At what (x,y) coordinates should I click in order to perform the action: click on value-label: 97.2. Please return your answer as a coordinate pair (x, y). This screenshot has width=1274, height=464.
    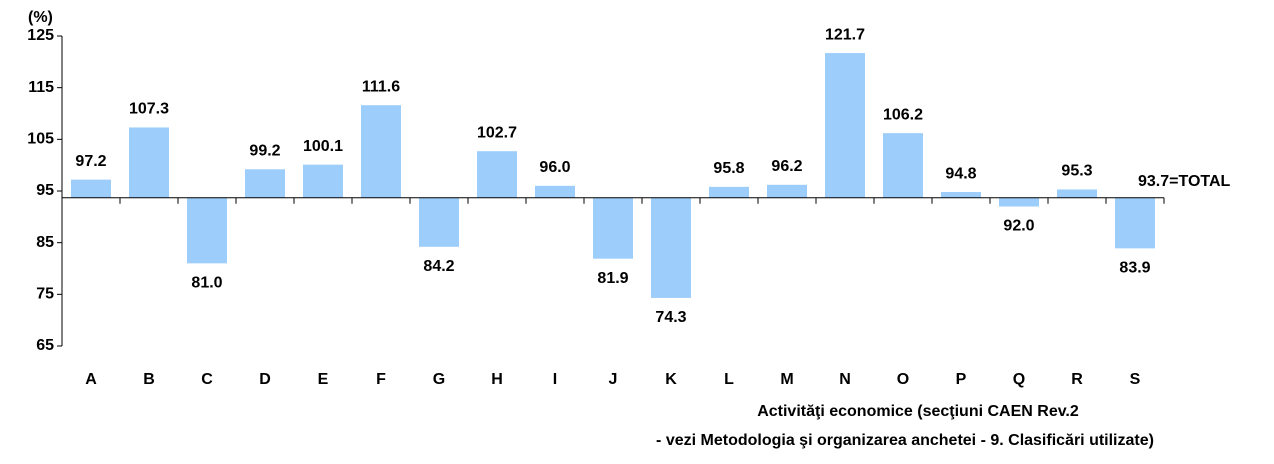
    Looking at the image, I should click on (90, 161).